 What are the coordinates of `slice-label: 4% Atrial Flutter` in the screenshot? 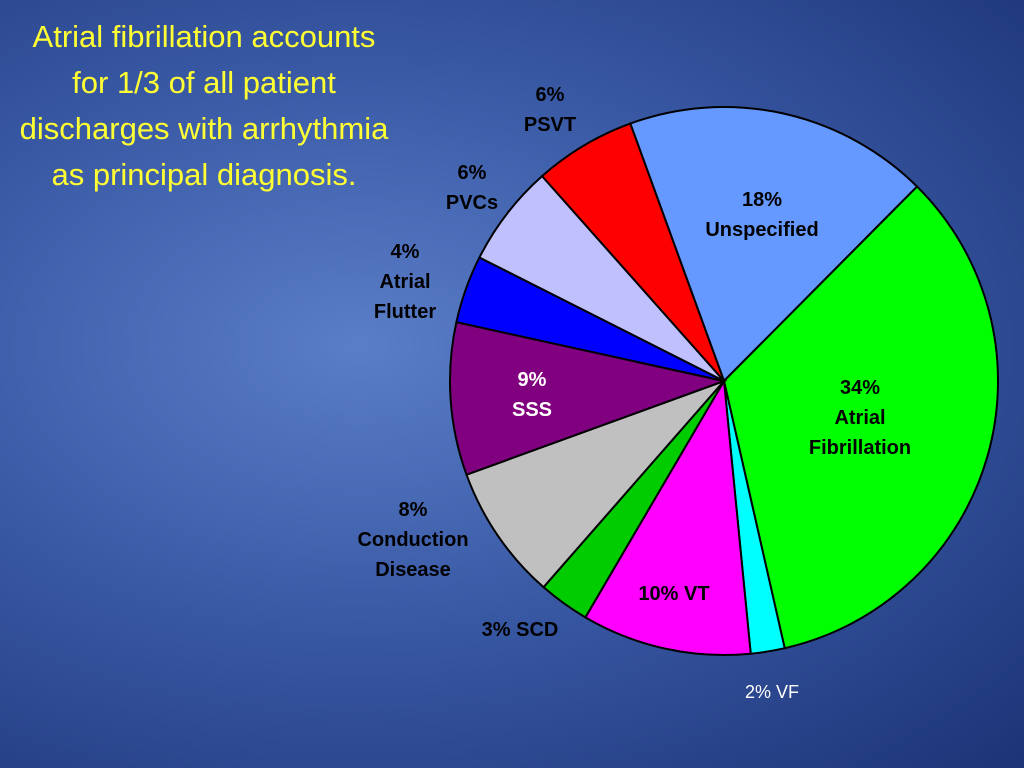 It's located at (405, 282).